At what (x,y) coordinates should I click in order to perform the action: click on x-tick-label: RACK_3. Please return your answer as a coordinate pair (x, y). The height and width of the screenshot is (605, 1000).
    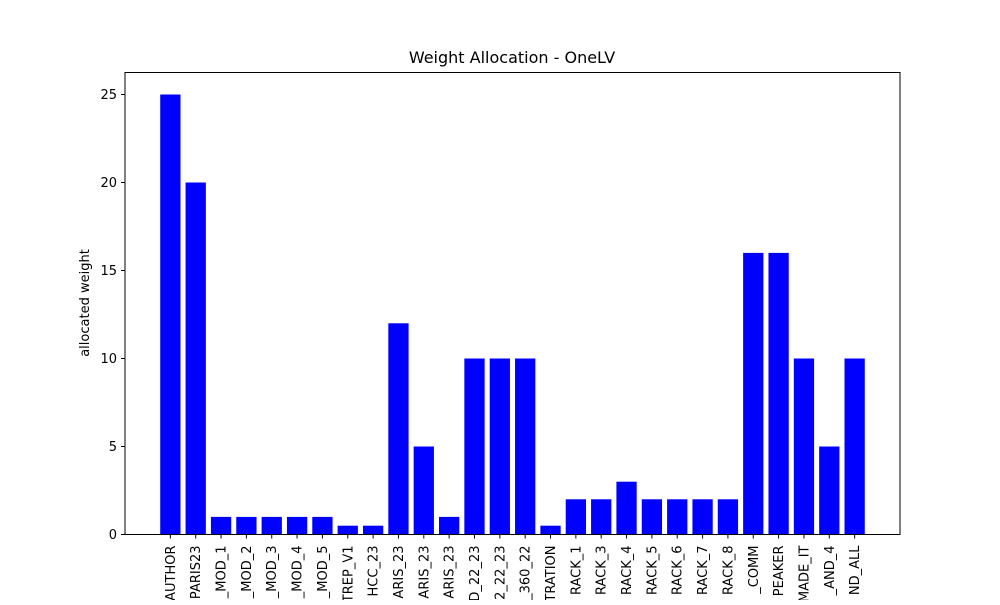
    Looking at the image, I should click on (602, 571).